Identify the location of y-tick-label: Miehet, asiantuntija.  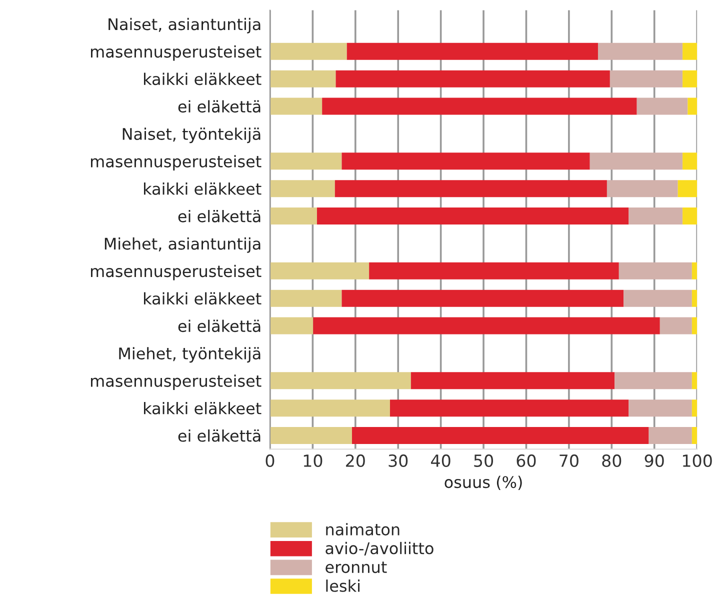
(182, 245).